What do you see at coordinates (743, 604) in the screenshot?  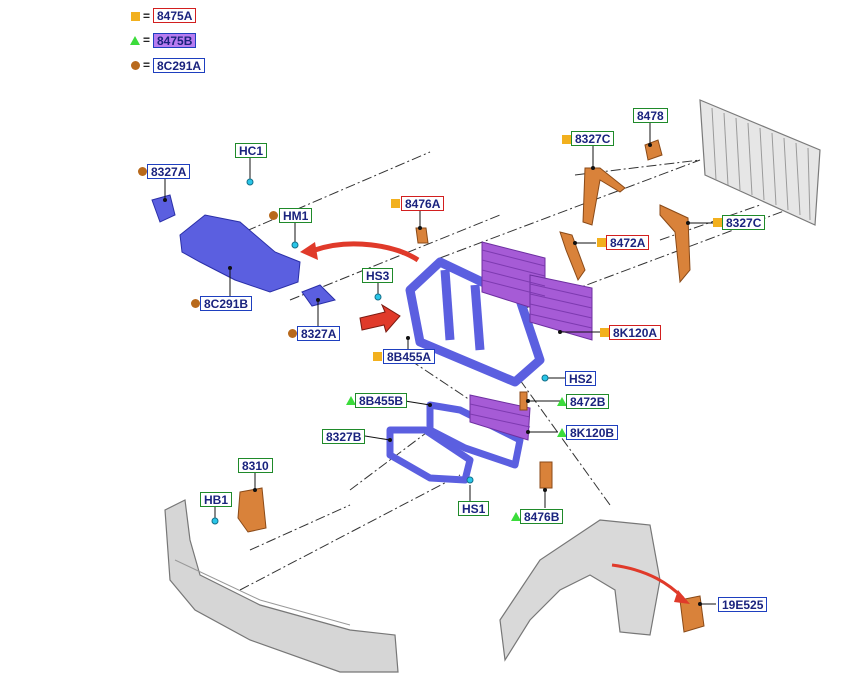 I see `label-19e525: 19E525` at bounding box center [743, 604].